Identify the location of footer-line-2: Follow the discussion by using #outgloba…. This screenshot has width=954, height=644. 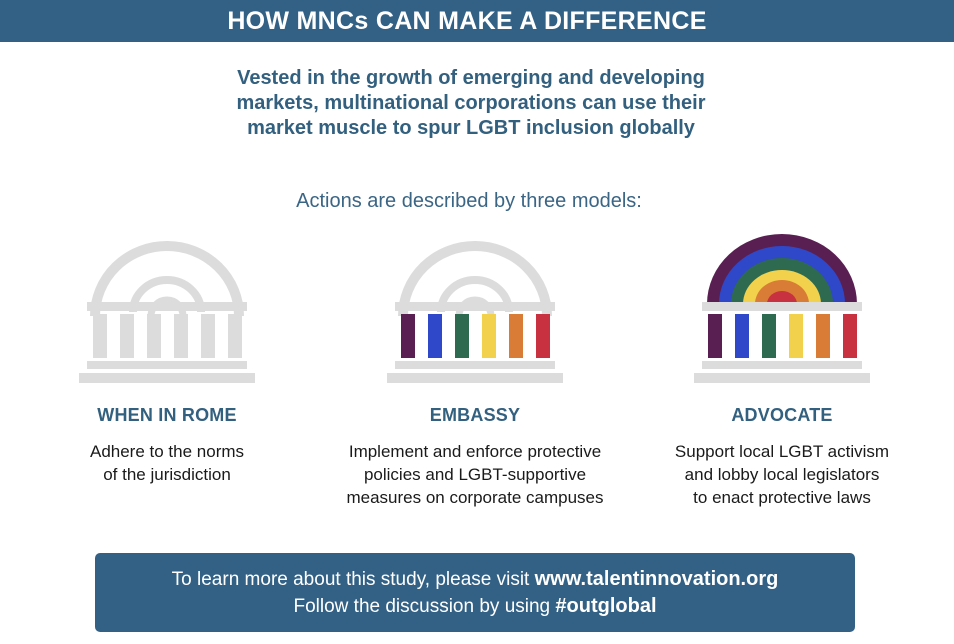
(474, 606).